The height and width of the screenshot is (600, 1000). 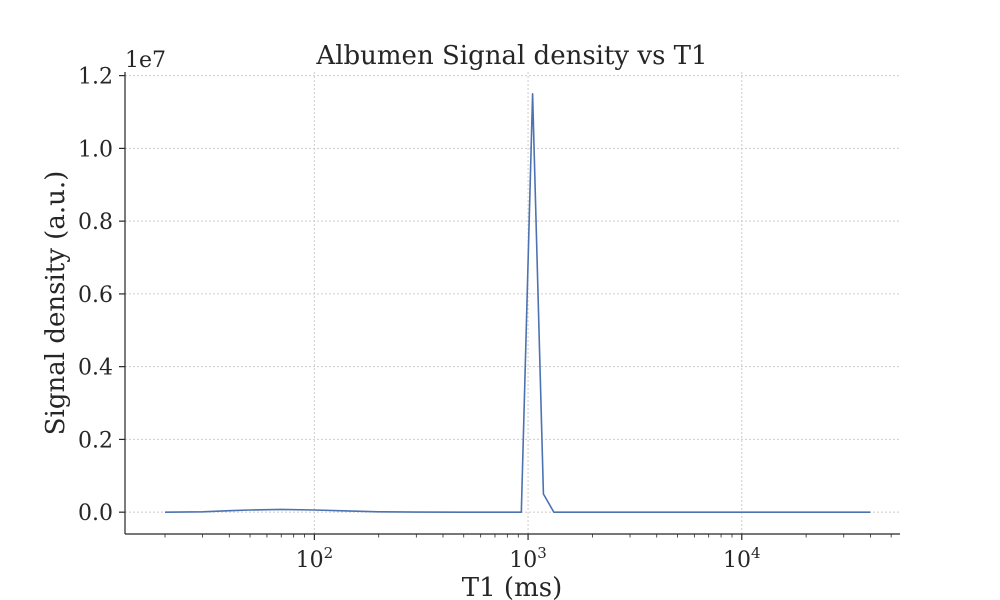 What do you see at coordinates (145, 60) in the screenshot?
I see `y-offset-label: 1e7` at bounding box center [145, 60].